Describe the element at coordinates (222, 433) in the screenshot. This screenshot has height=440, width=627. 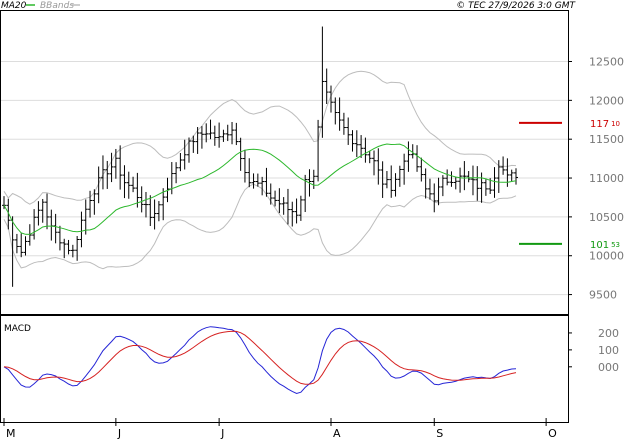
I see `x-tick-label: J` at that location.